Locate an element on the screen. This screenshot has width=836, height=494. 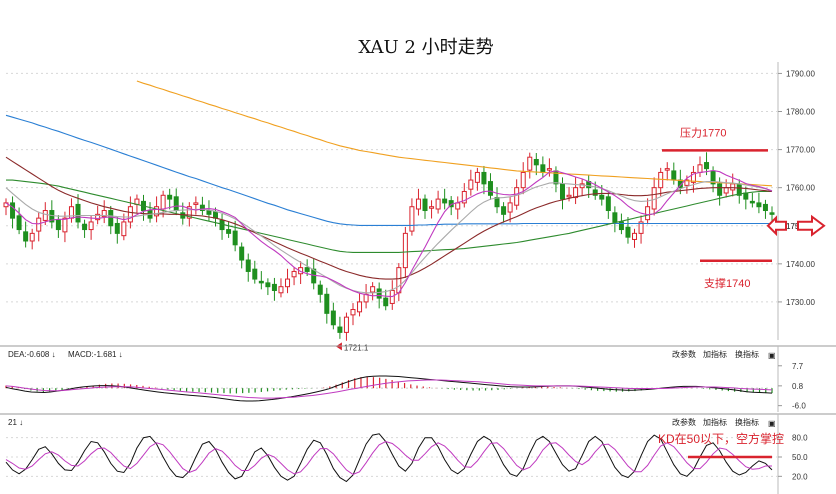
main-y-tick-label: 1760.00 is located at coordinates (800, 188).